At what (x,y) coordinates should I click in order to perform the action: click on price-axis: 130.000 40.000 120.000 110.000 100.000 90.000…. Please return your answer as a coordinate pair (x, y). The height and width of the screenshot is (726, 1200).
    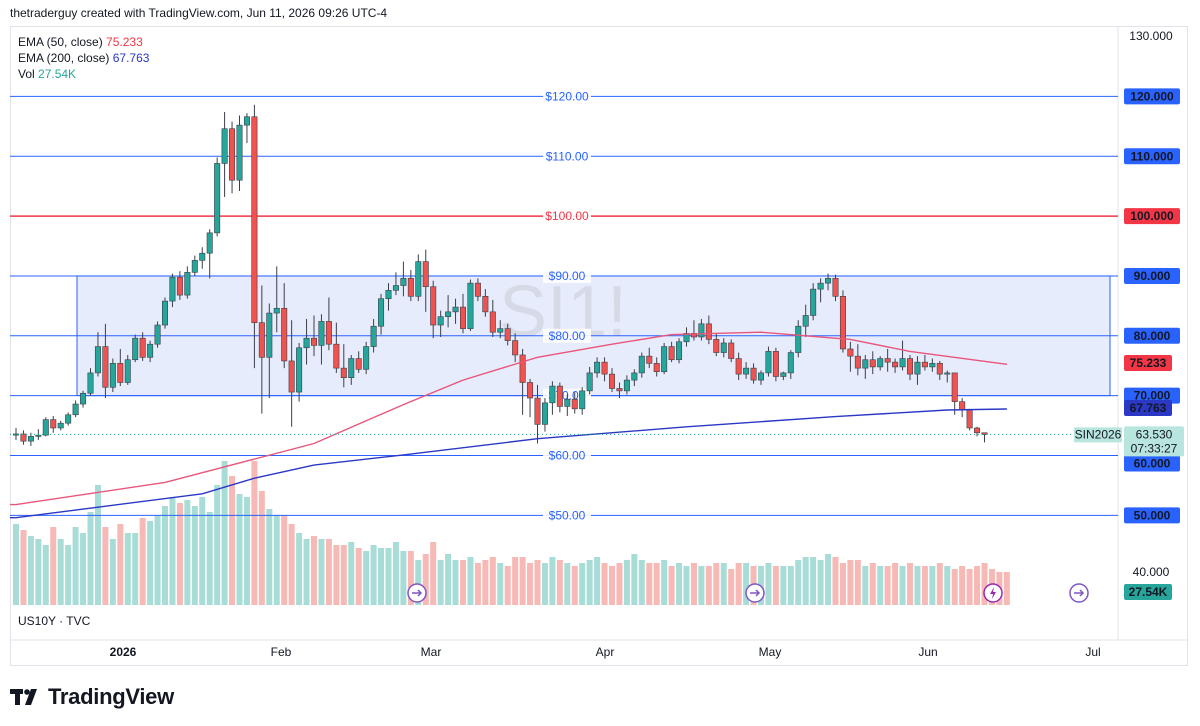
    Looking at the image, I should click on (1129, 314).